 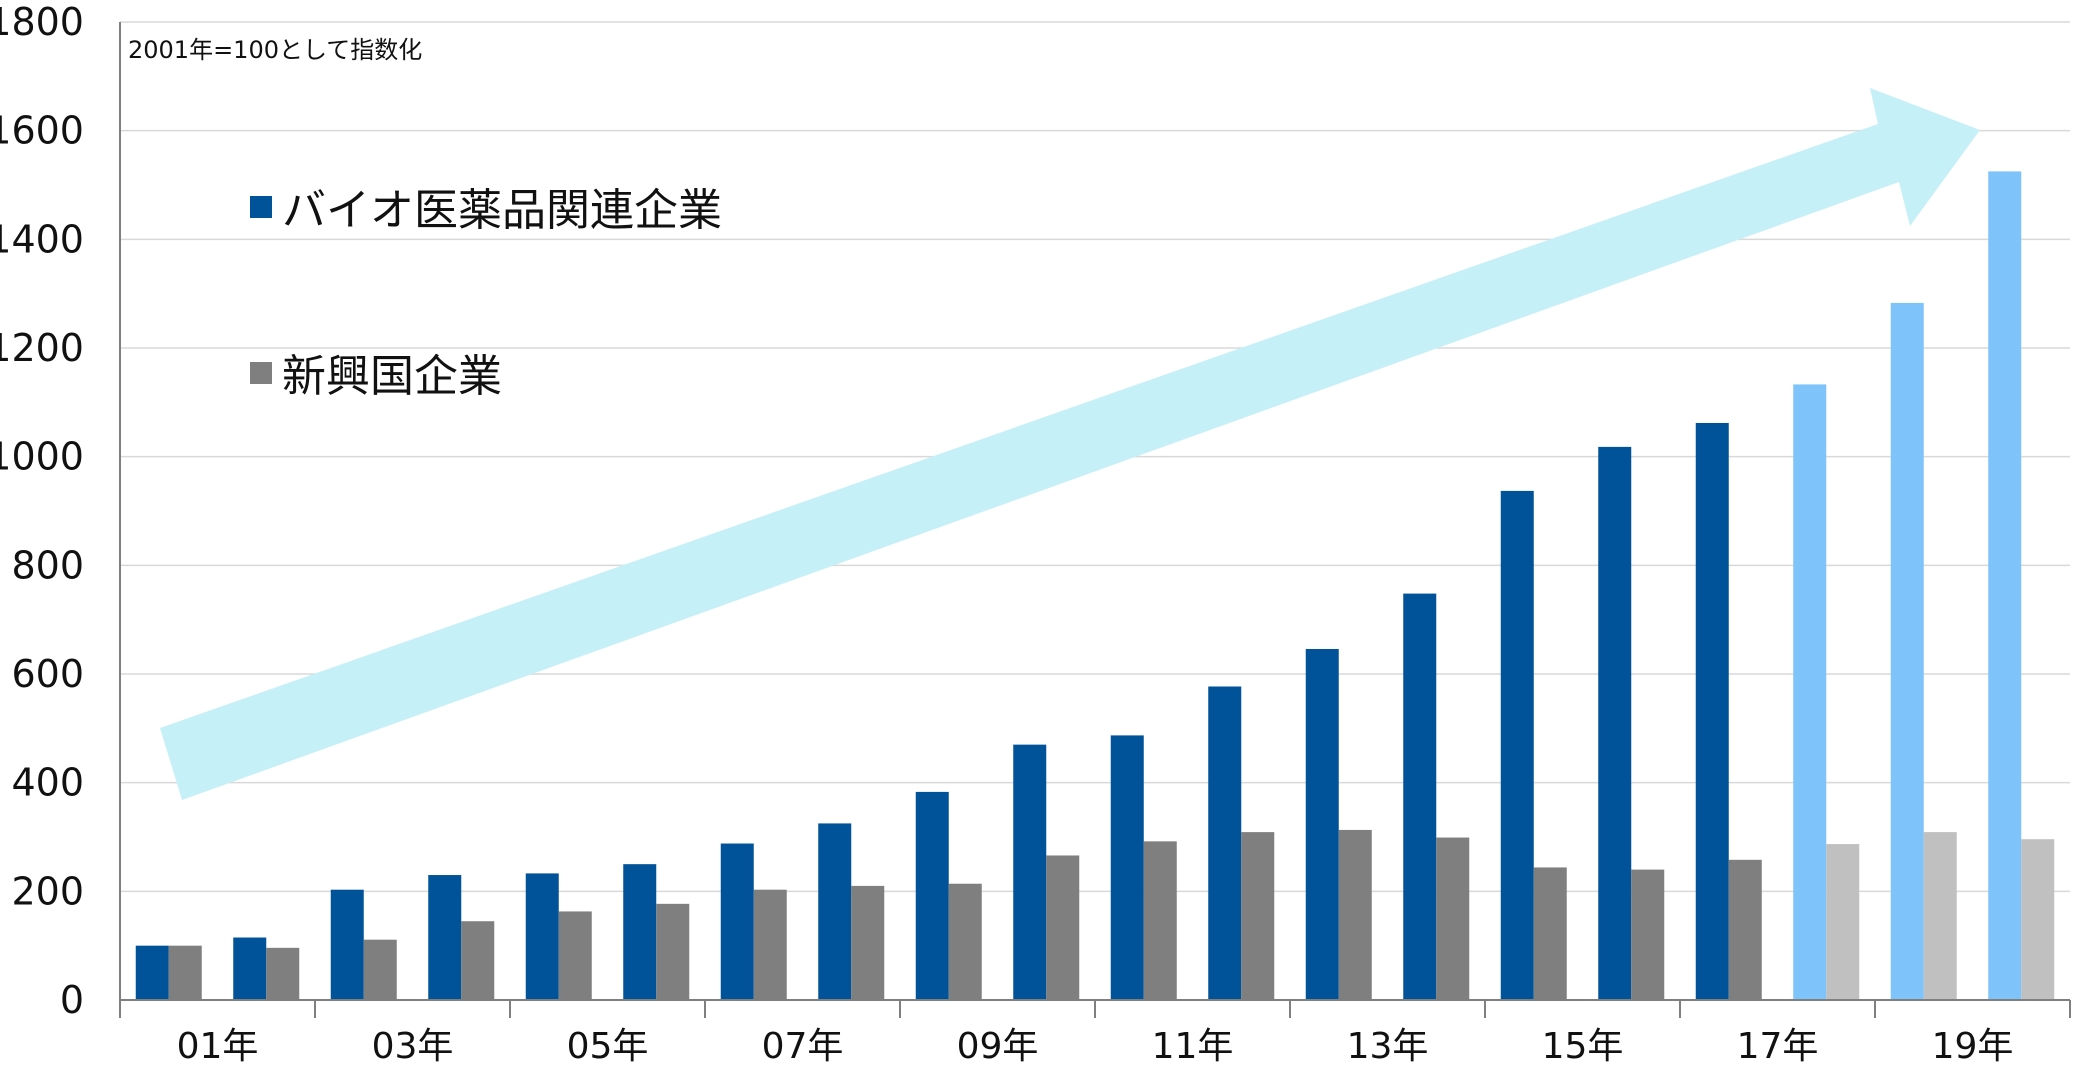 I want to click on bar-emerging-01年, so click(x=185, y=972).